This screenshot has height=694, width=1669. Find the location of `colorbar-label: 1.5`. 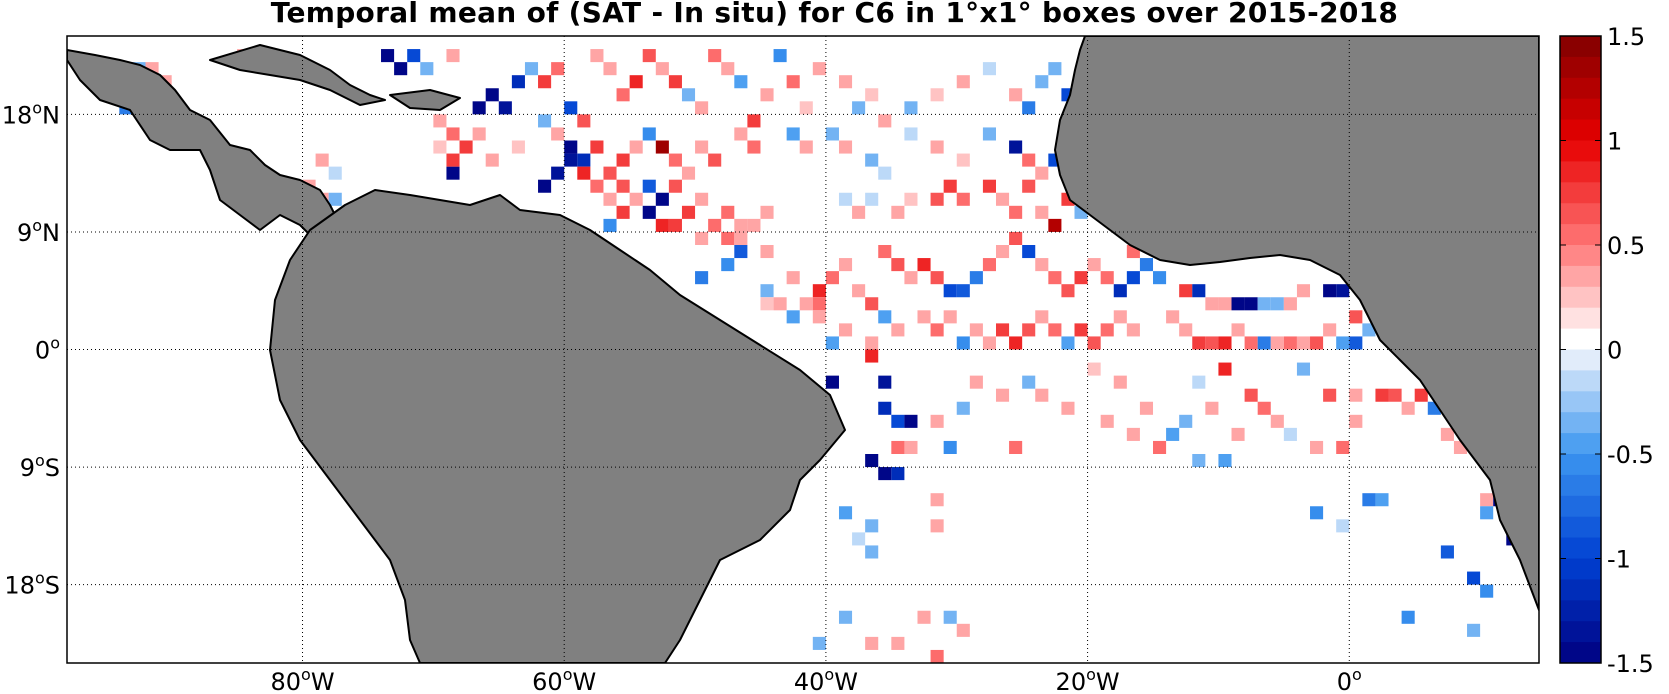

colorbar-label: 1.5 is located at coordinates (1626, 37).